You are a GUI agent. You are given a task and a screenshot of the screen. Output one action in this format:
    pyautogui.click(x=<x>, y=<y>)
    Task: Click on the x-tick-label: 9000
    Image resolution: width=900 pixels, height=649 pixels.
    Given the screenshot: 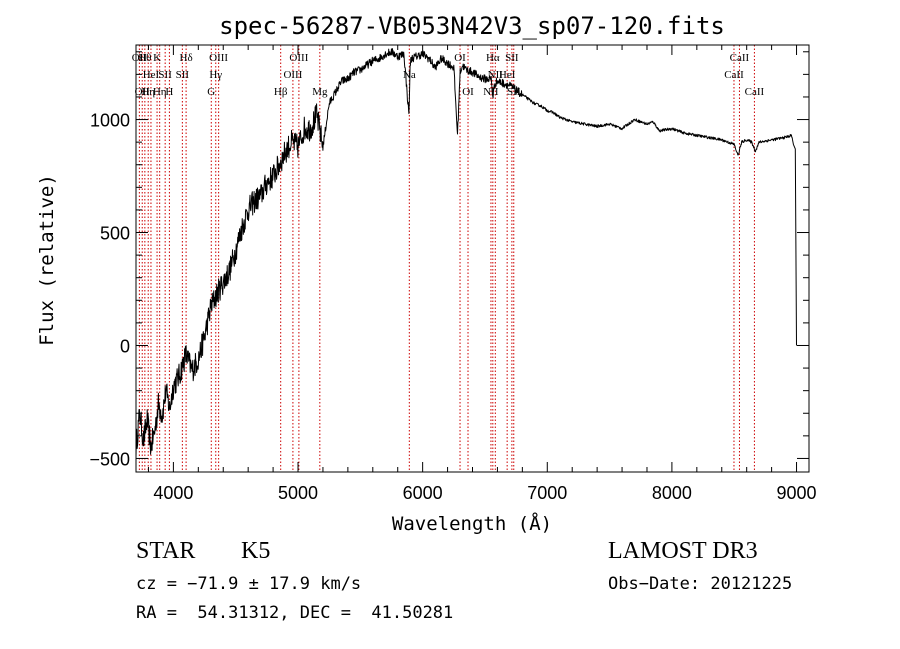 What is the action you would take?
    pyautogui.click(x=797, y=493)
    